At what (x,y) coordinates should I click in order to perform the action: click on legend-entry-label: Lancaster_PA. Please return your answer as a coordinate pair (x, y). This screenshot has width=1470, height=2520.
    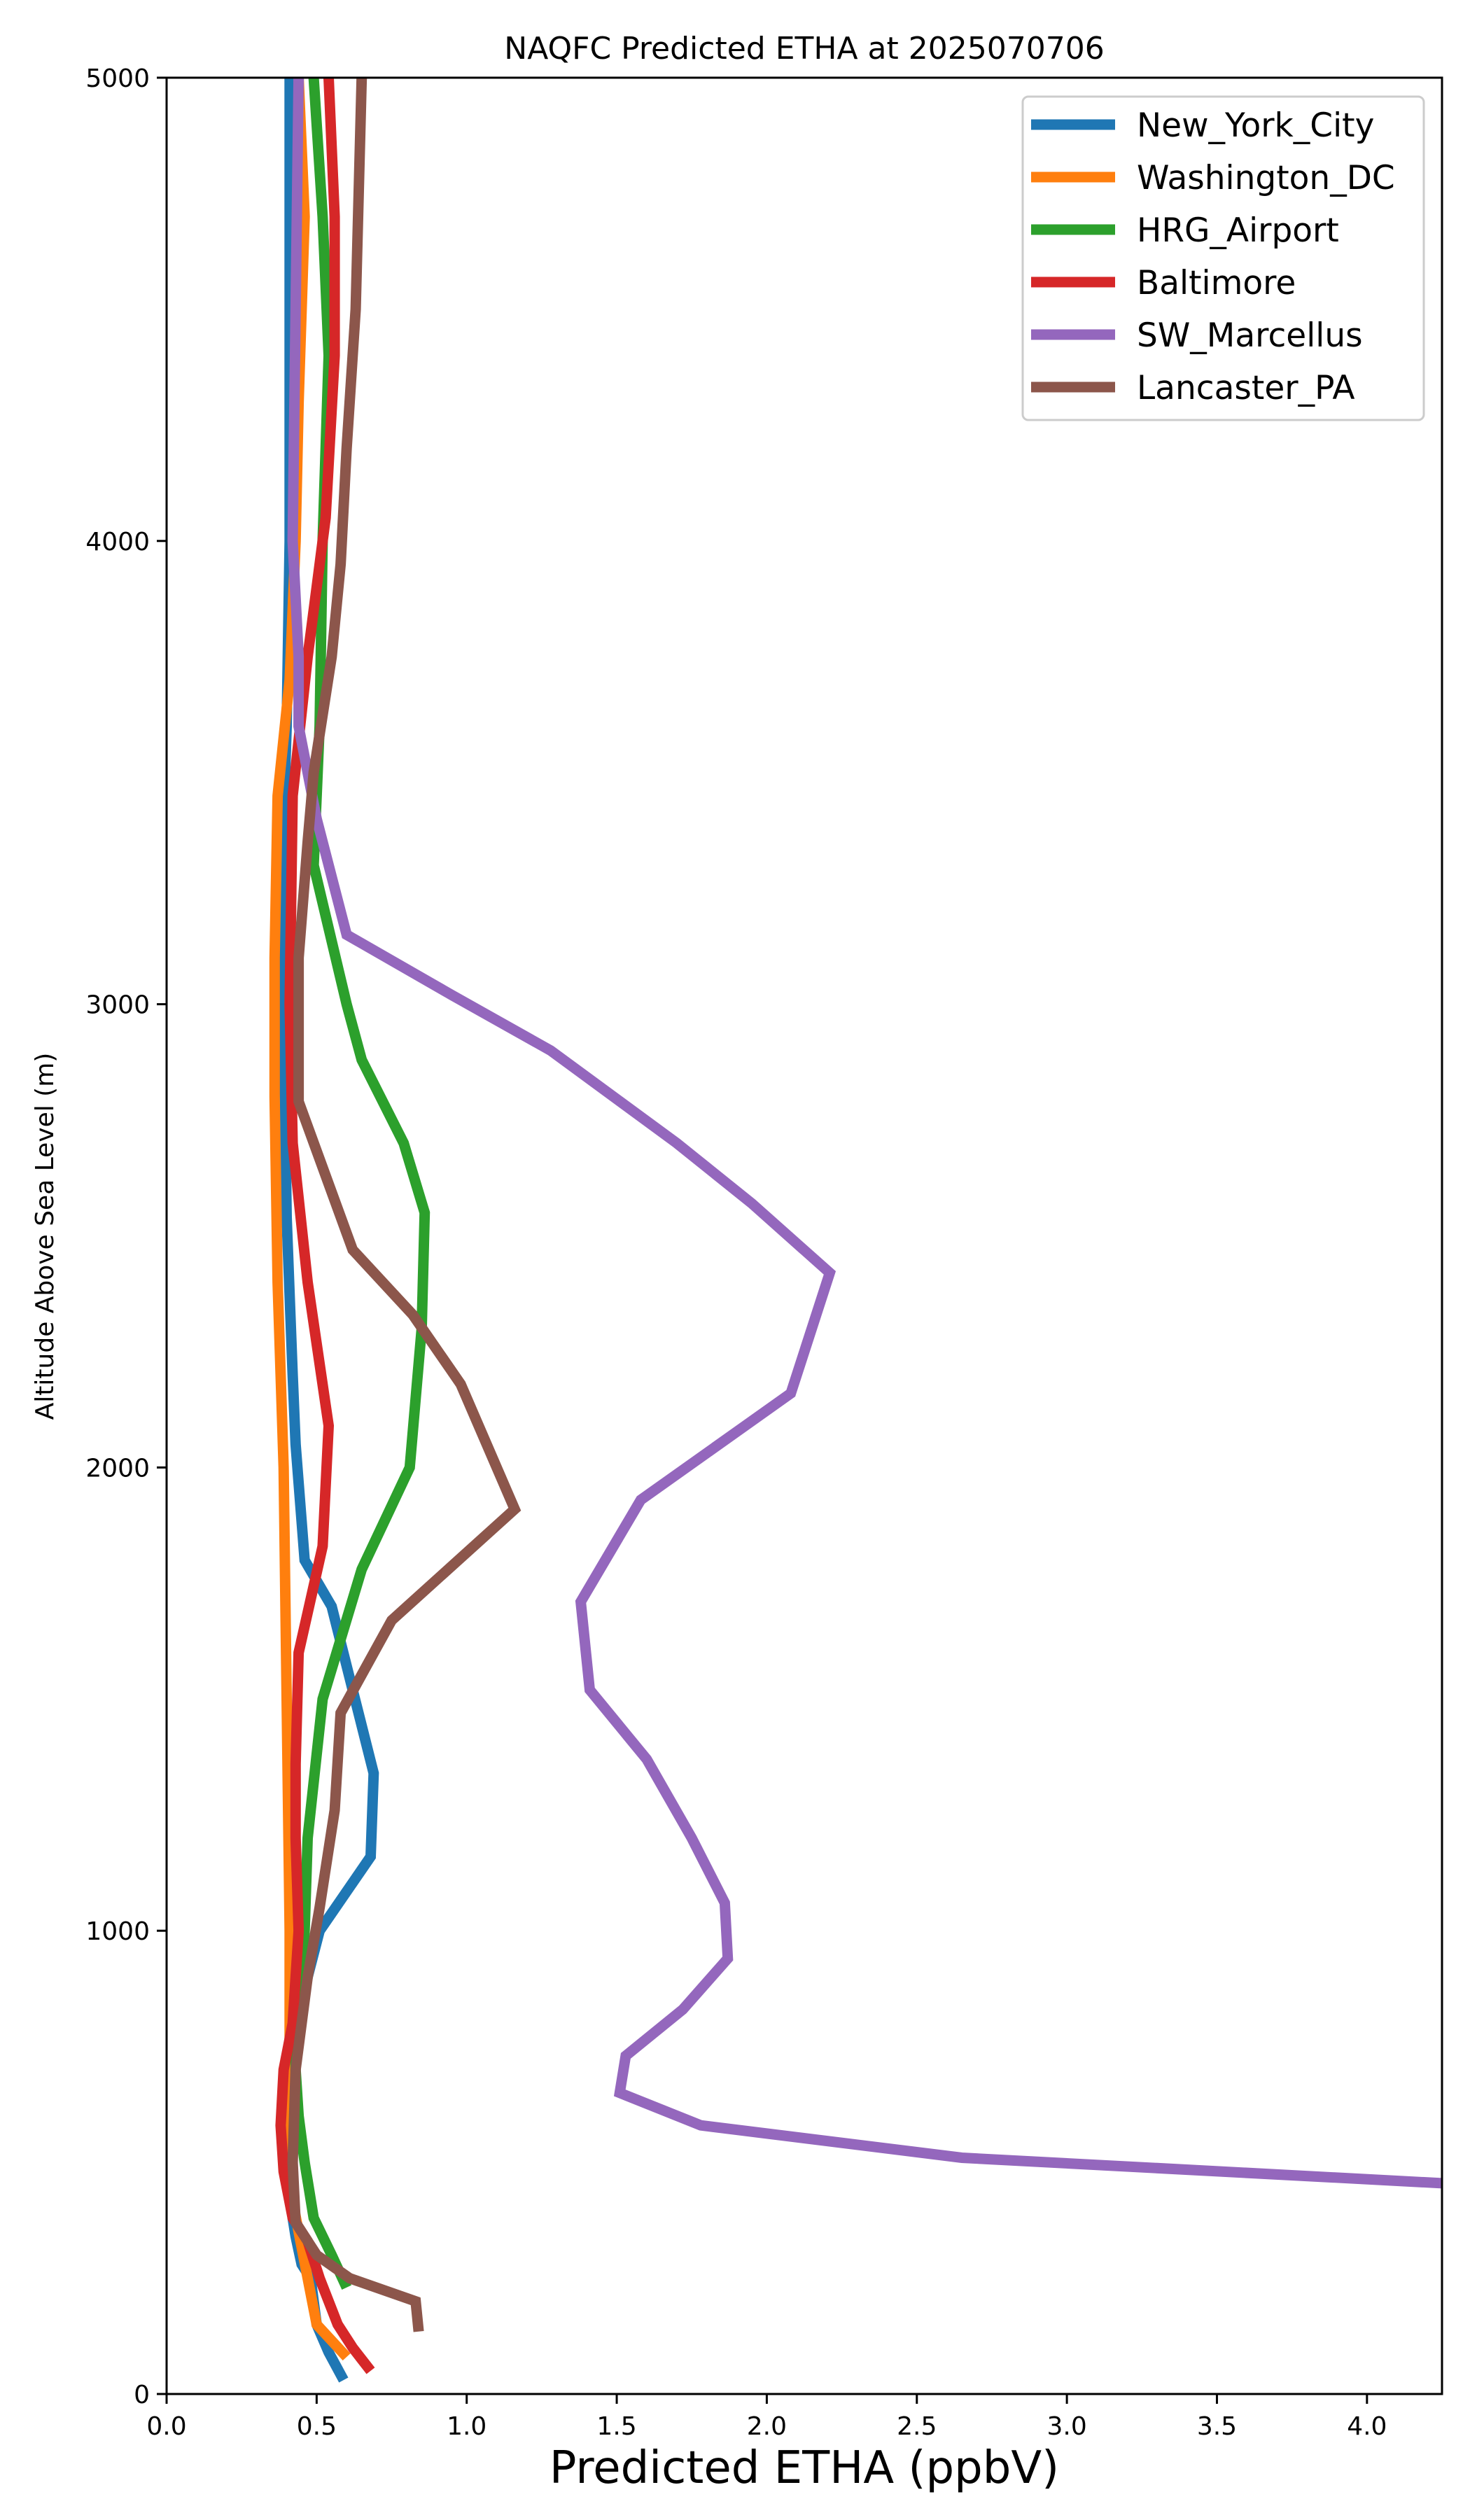
    Looking at the image, I should click on (1246, 388).